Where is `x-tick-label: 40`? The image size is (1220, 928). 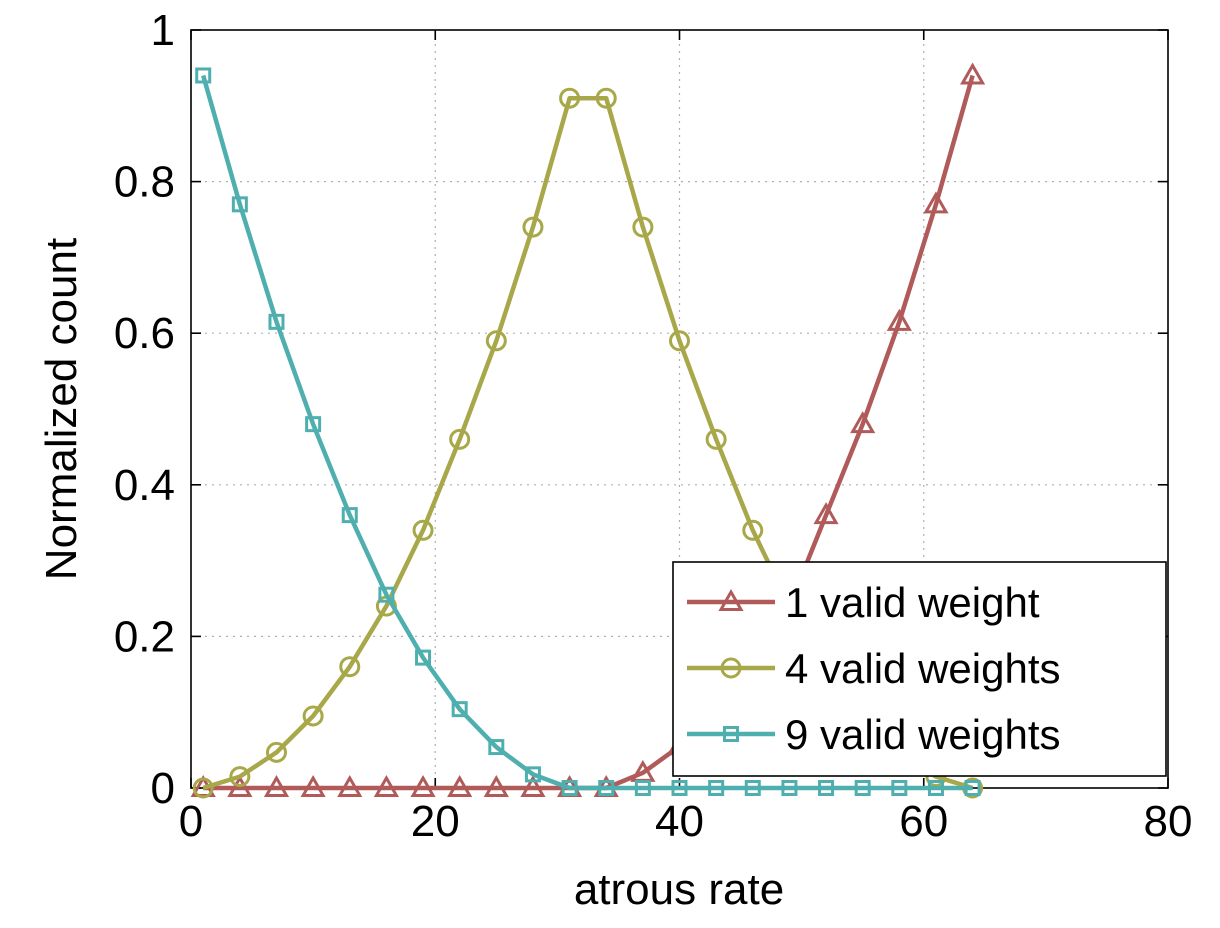 x-tick-label: 40 is located at coordinates (679, 821).